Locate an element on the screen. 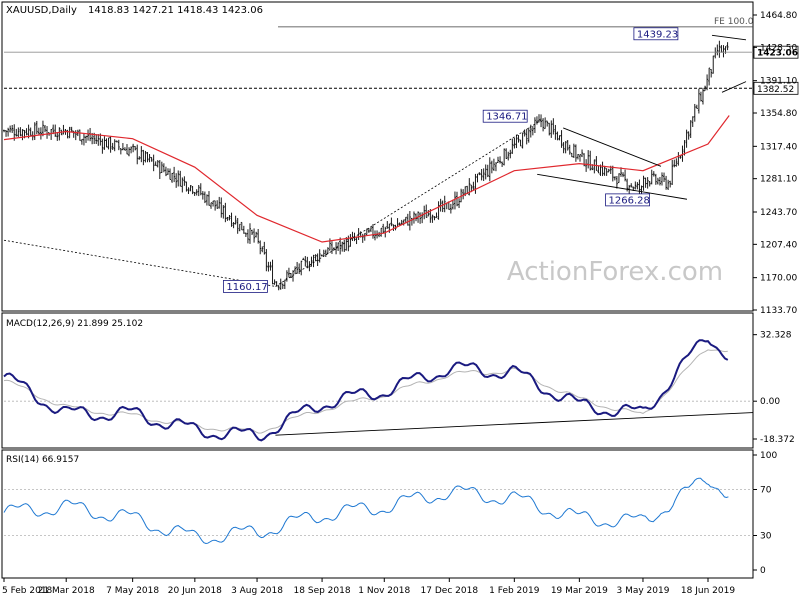  macd-title: MACD(12,26,9) 21.899 25.102 is located at coordinates (74, 324).